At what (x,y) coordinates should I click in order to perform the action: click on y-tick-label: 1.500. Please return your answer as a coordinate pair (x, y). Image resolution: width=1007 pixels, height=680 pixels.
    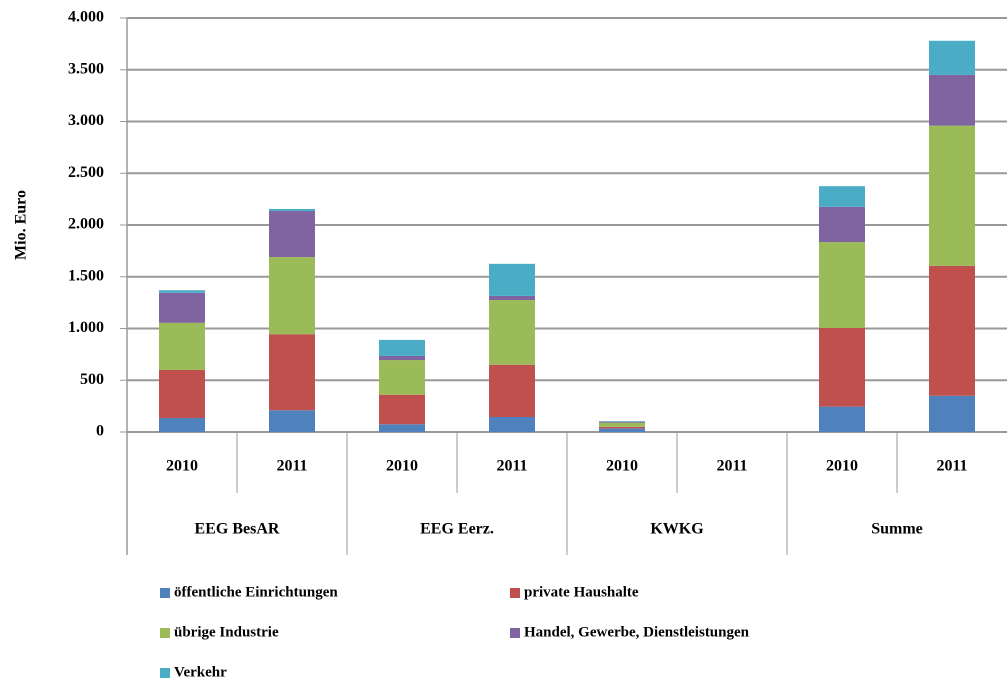
    Looking at the image, I should click on (86, 275).